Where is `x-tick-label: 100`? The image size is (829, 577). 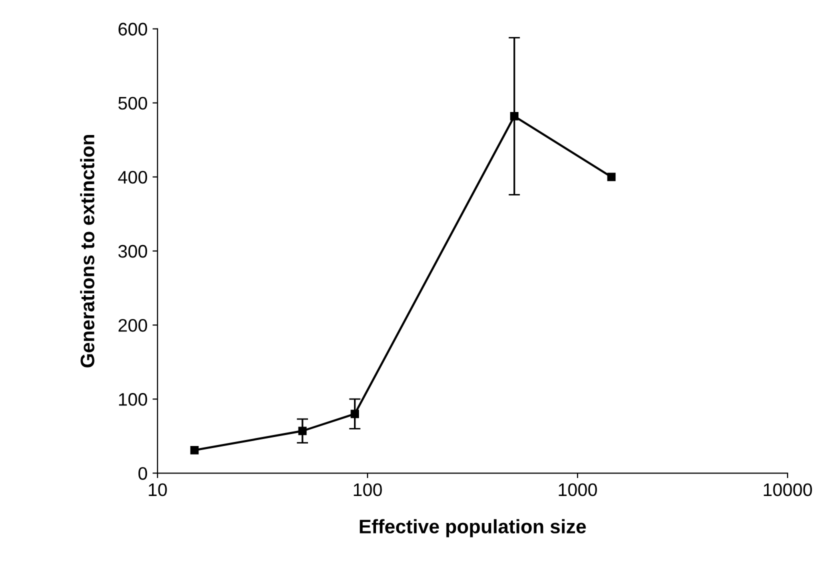
x-tick-label: 100 is located at coordinates (368, 489).